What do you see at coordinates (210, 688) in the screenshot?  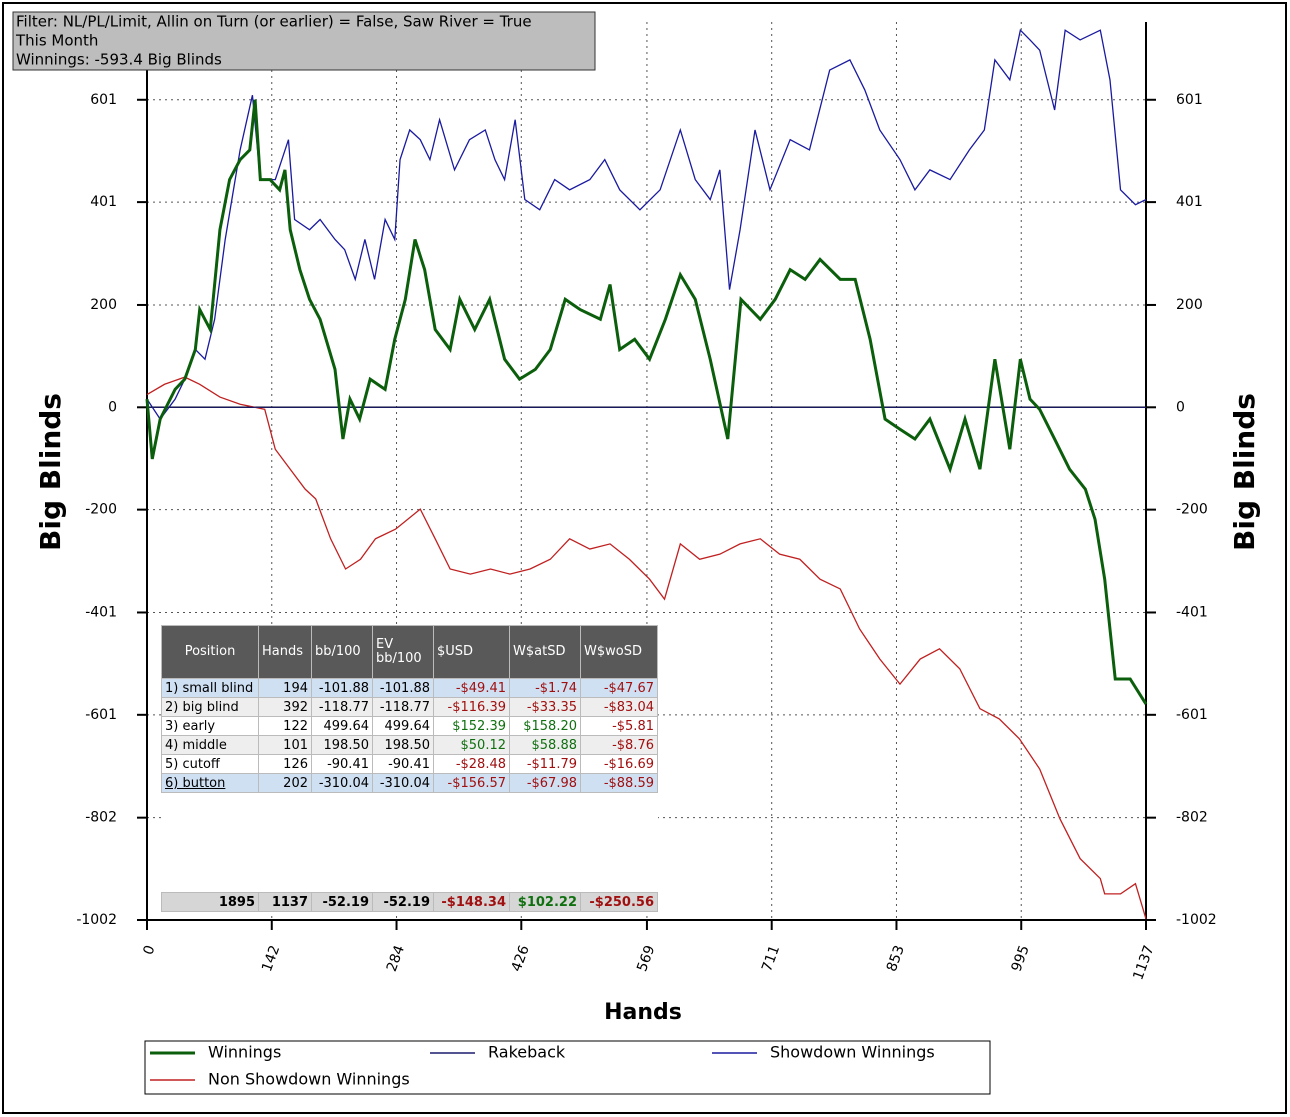 I see `table-cell: 1) small blind` at bounding box center [210, 688].